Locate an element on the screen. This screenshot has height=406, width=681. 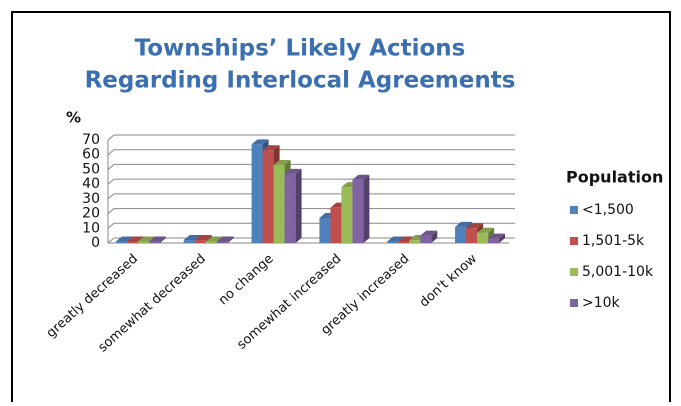
y-tick-label: 0 is located at coordinates (95, 243).